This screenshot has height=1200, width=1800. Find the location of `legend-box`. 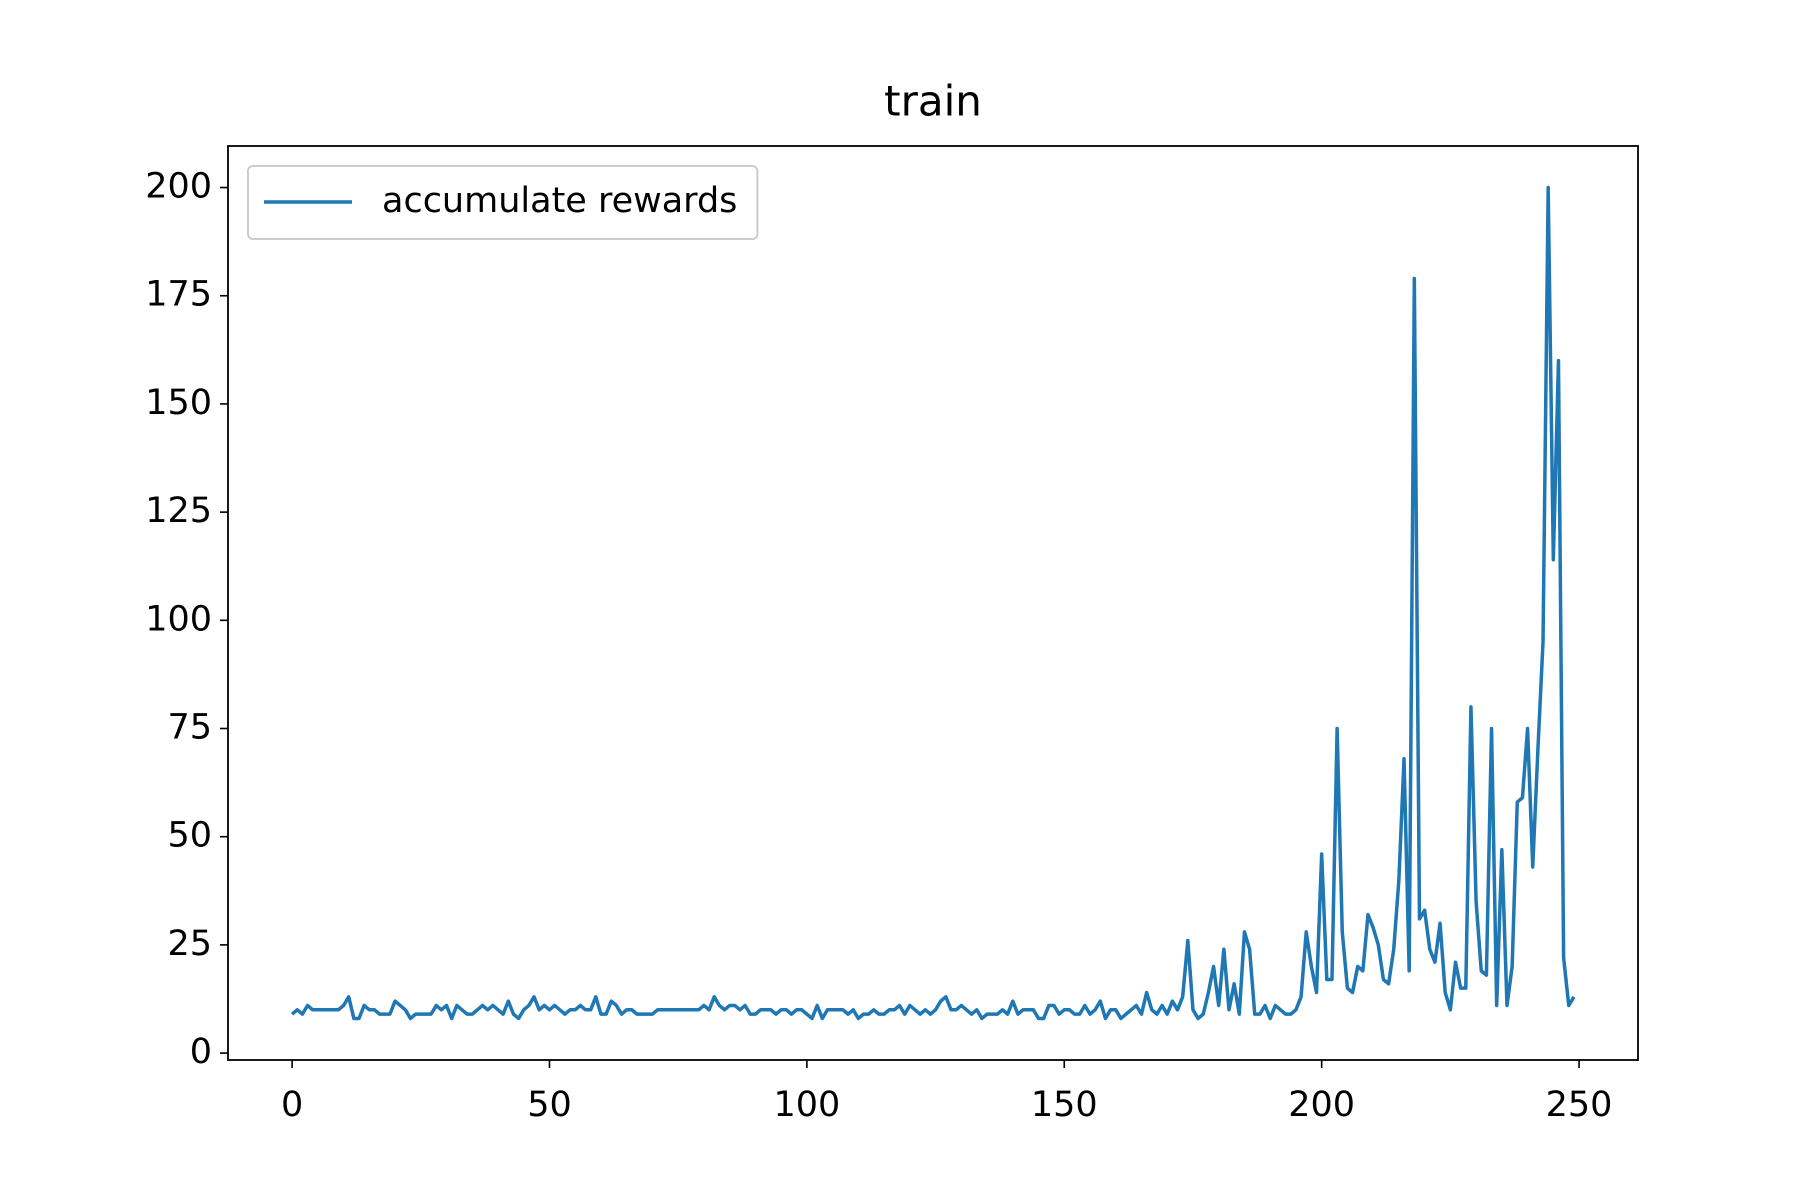

legend-box is located at coordinates (503, 202).